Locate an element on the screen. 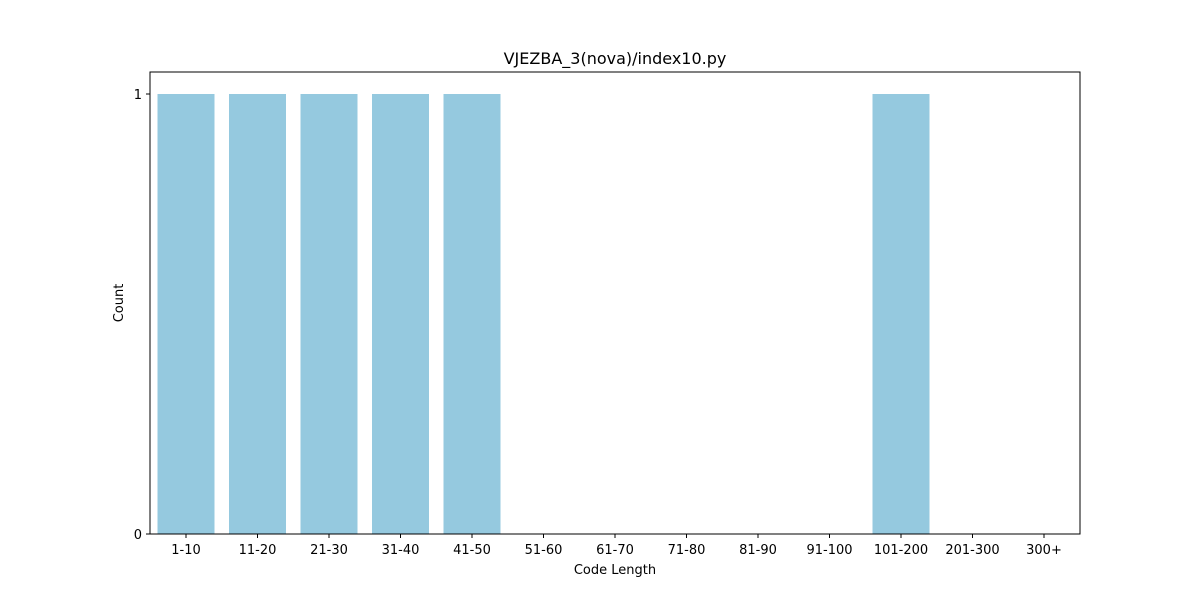 This screenshot has width=1200, height=600. y-tick-label: 0 is located at coordinates (138, 535).